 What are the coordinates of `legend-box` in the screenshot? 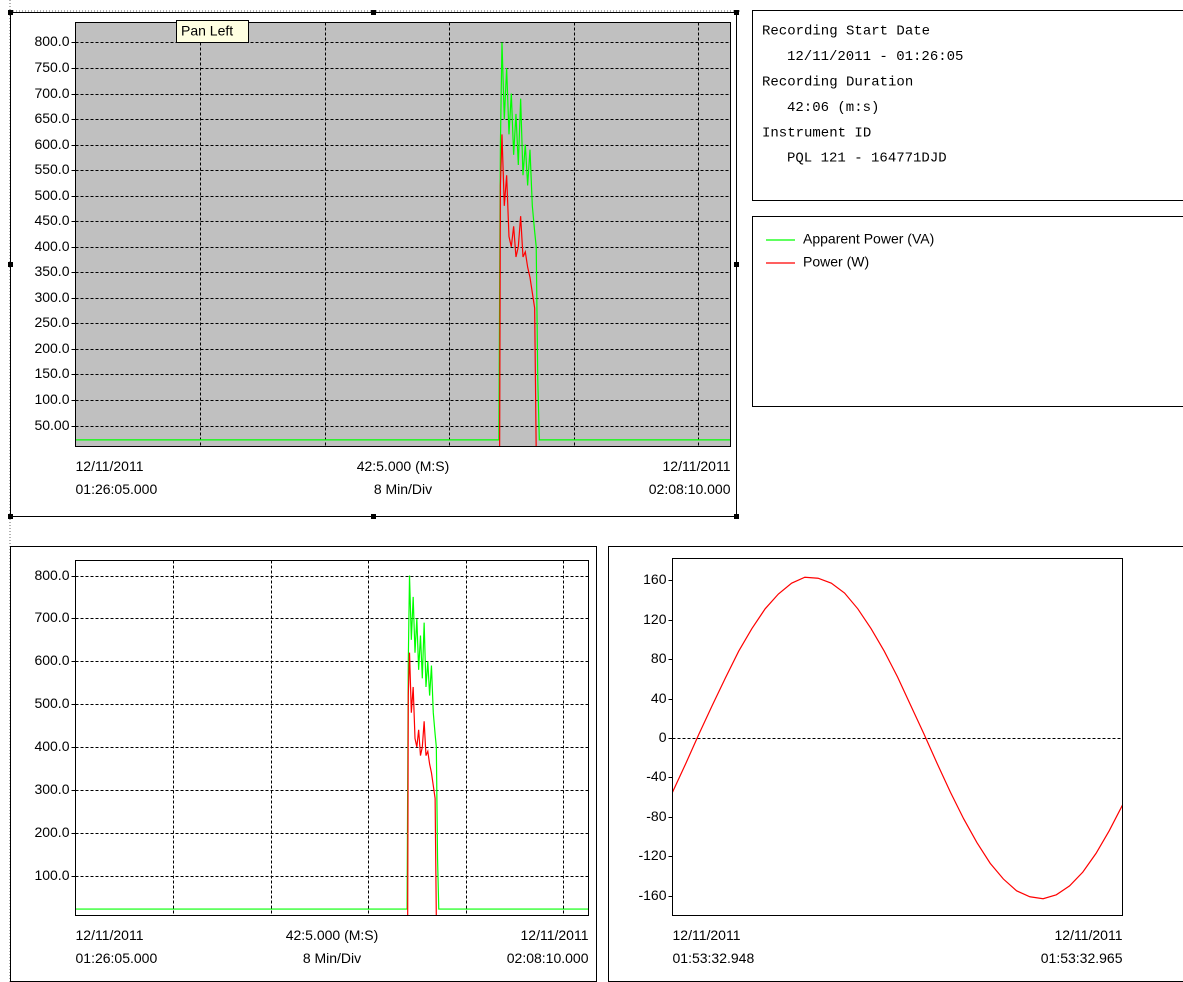 It's located at (967, 311).